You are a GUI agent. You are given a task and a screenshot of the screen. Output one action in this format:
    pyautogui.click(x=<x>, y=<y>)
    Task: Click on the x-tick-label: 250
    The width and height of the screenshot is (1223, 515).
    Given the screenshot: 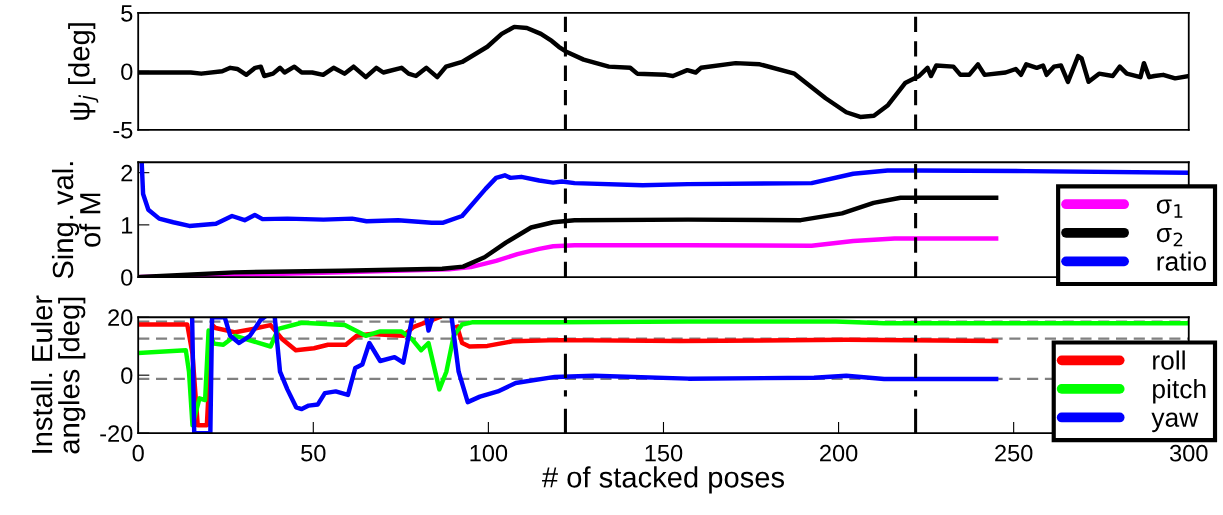 What is the action you would take?
    pyautogui.click(x=1014, y=453)
    